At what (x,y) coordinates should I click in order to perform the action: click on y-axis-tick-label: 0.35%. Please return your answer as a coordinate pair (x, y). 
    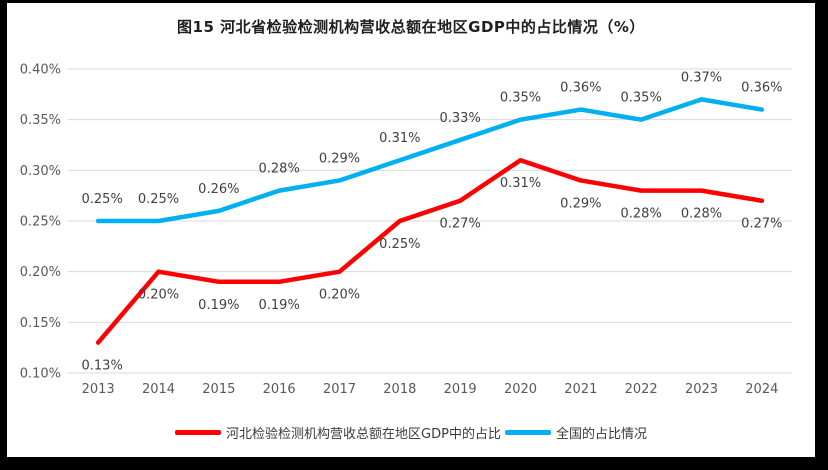
    Looking at the image, I should click on (40, 120).